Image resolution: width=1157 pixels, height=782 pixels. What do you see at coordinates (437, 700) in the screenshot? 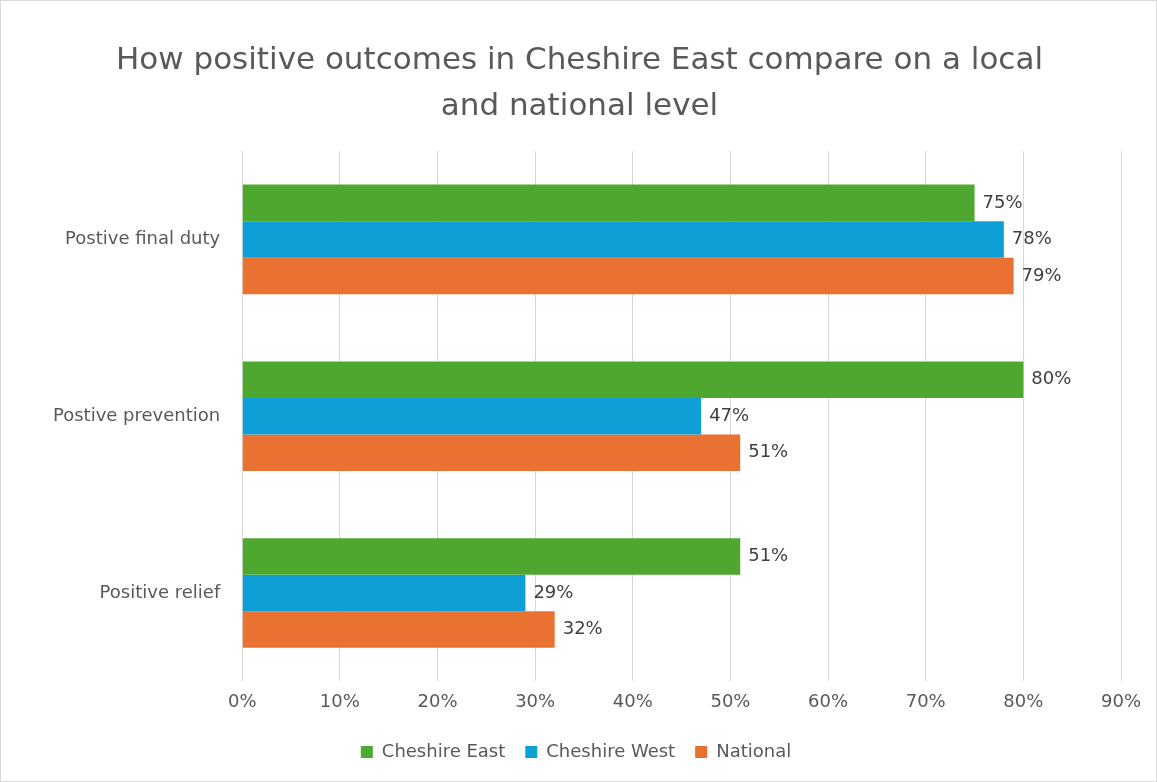
I see `x-tick-label: 20%` at bounding box center [437, 700].